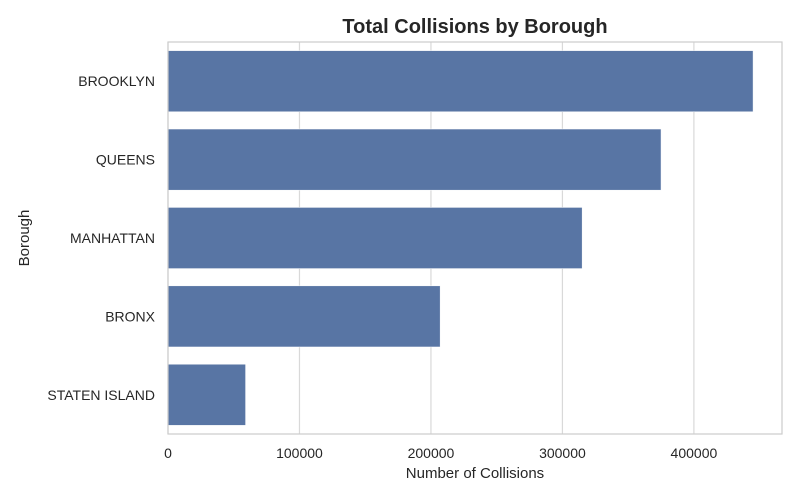 Image resolution: width=800 pixels, height=500 pixels. I want to click on y-tick-label: BRONX, so click(130, 316).